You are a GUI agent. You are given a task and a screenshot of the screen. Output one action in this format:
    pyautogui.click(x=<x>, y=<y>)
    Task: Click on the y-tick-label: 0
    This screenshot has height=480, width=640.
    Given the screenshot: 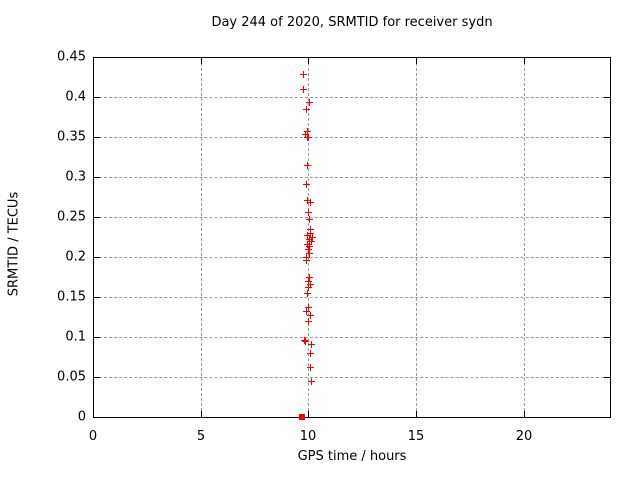 What is the action you would take?
    pyautogui.click(x=81, y=417)
    